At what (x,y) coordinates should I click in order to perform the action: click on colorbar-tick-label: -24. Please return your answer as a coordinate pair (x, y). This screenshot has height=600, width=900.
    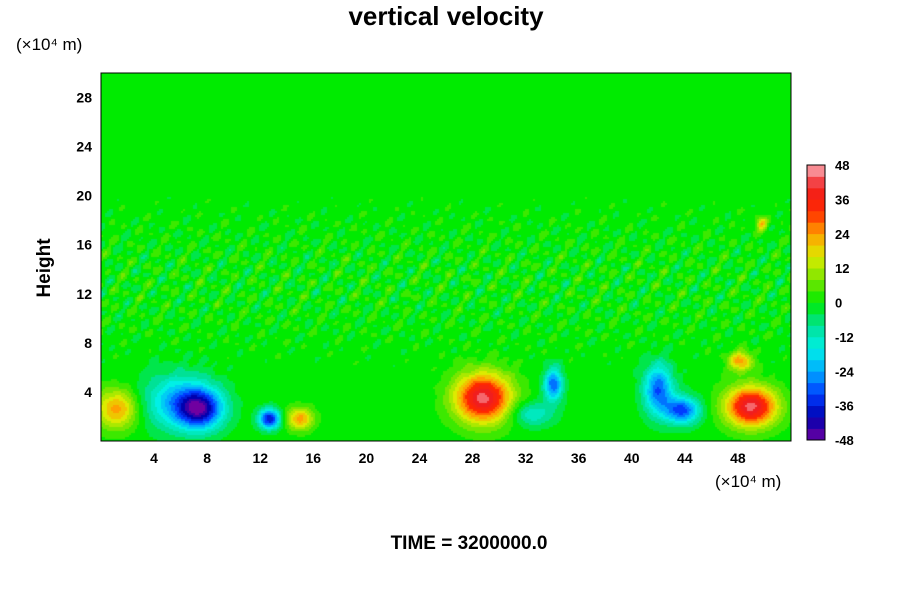
    Looking at the image, I should click on (845, 371).